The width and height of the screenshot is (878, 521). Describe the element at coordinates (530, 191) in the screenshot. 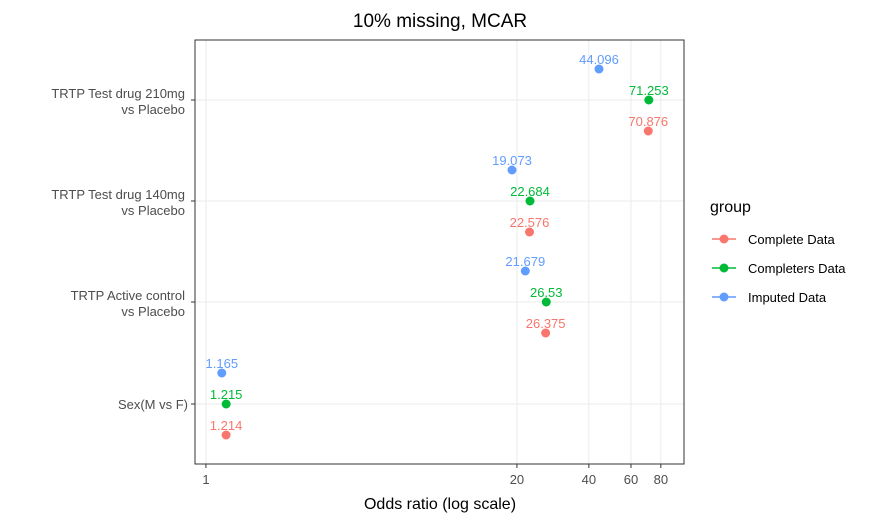

I see `data-label: 22.684` at that location.